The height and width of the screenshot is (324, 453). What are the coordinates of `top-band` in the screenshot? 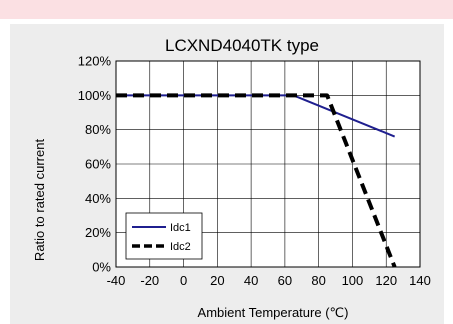 It's located at (226, 9).